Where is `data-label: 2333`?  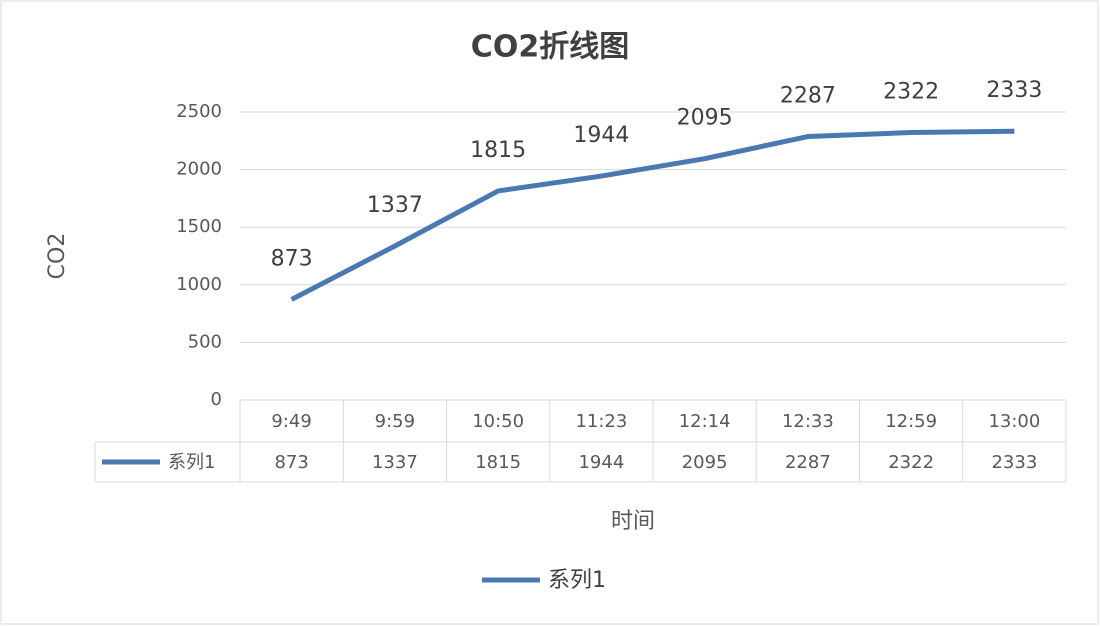 data-label: 2333 is located at coordinates (1014, 90).